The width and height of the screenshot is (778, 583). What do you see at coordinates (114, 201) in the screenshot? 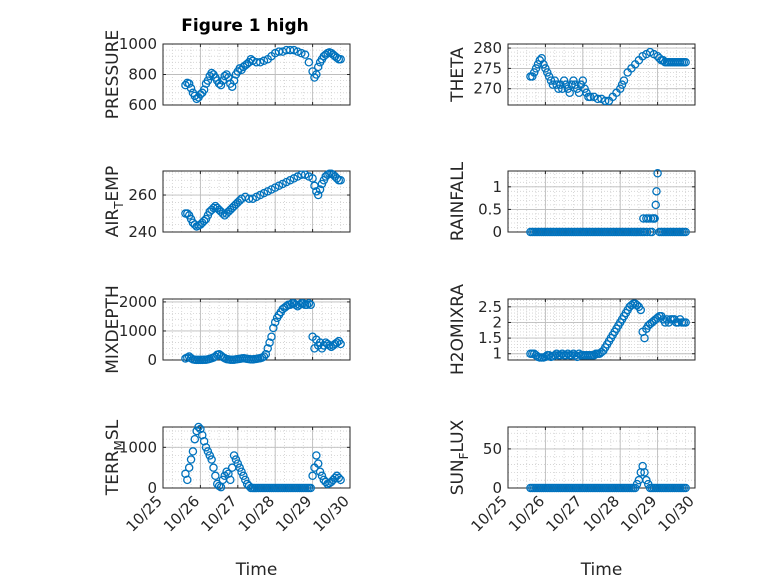
I see `y-axis-label: AIRTEMP` at bounding box center [114, 201].